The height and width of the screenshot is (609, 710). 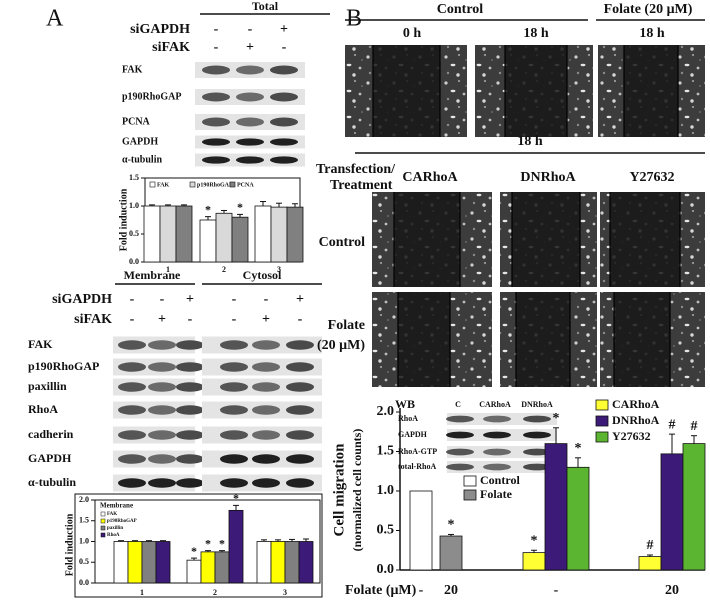 I want to click on header: Total, so click(x=265, y=6).